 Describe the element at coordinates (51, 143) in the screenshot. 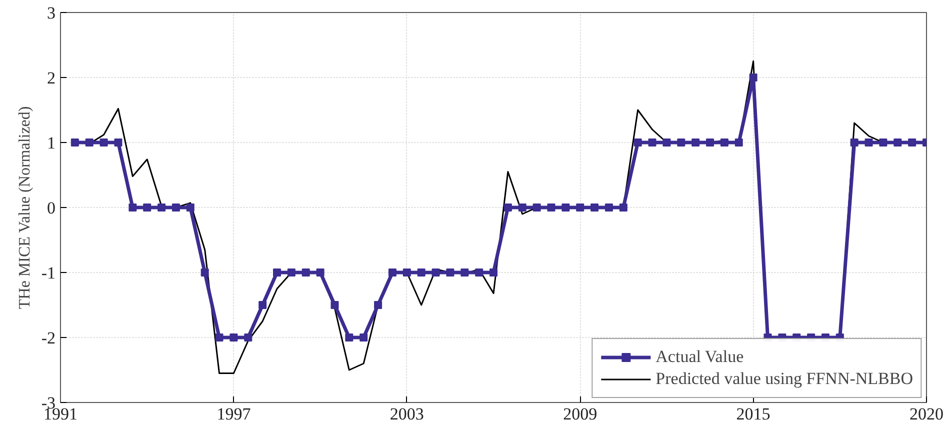

I see `y-tick-label: 1` at that location.